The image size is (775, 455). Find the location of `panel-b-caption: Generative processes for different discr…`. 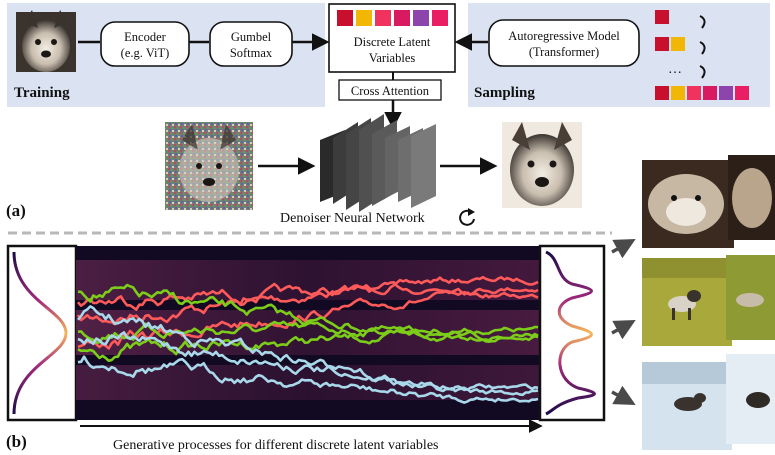

panel-b-caption: Generative processes for different discr… is located at coordinates (275, 445).